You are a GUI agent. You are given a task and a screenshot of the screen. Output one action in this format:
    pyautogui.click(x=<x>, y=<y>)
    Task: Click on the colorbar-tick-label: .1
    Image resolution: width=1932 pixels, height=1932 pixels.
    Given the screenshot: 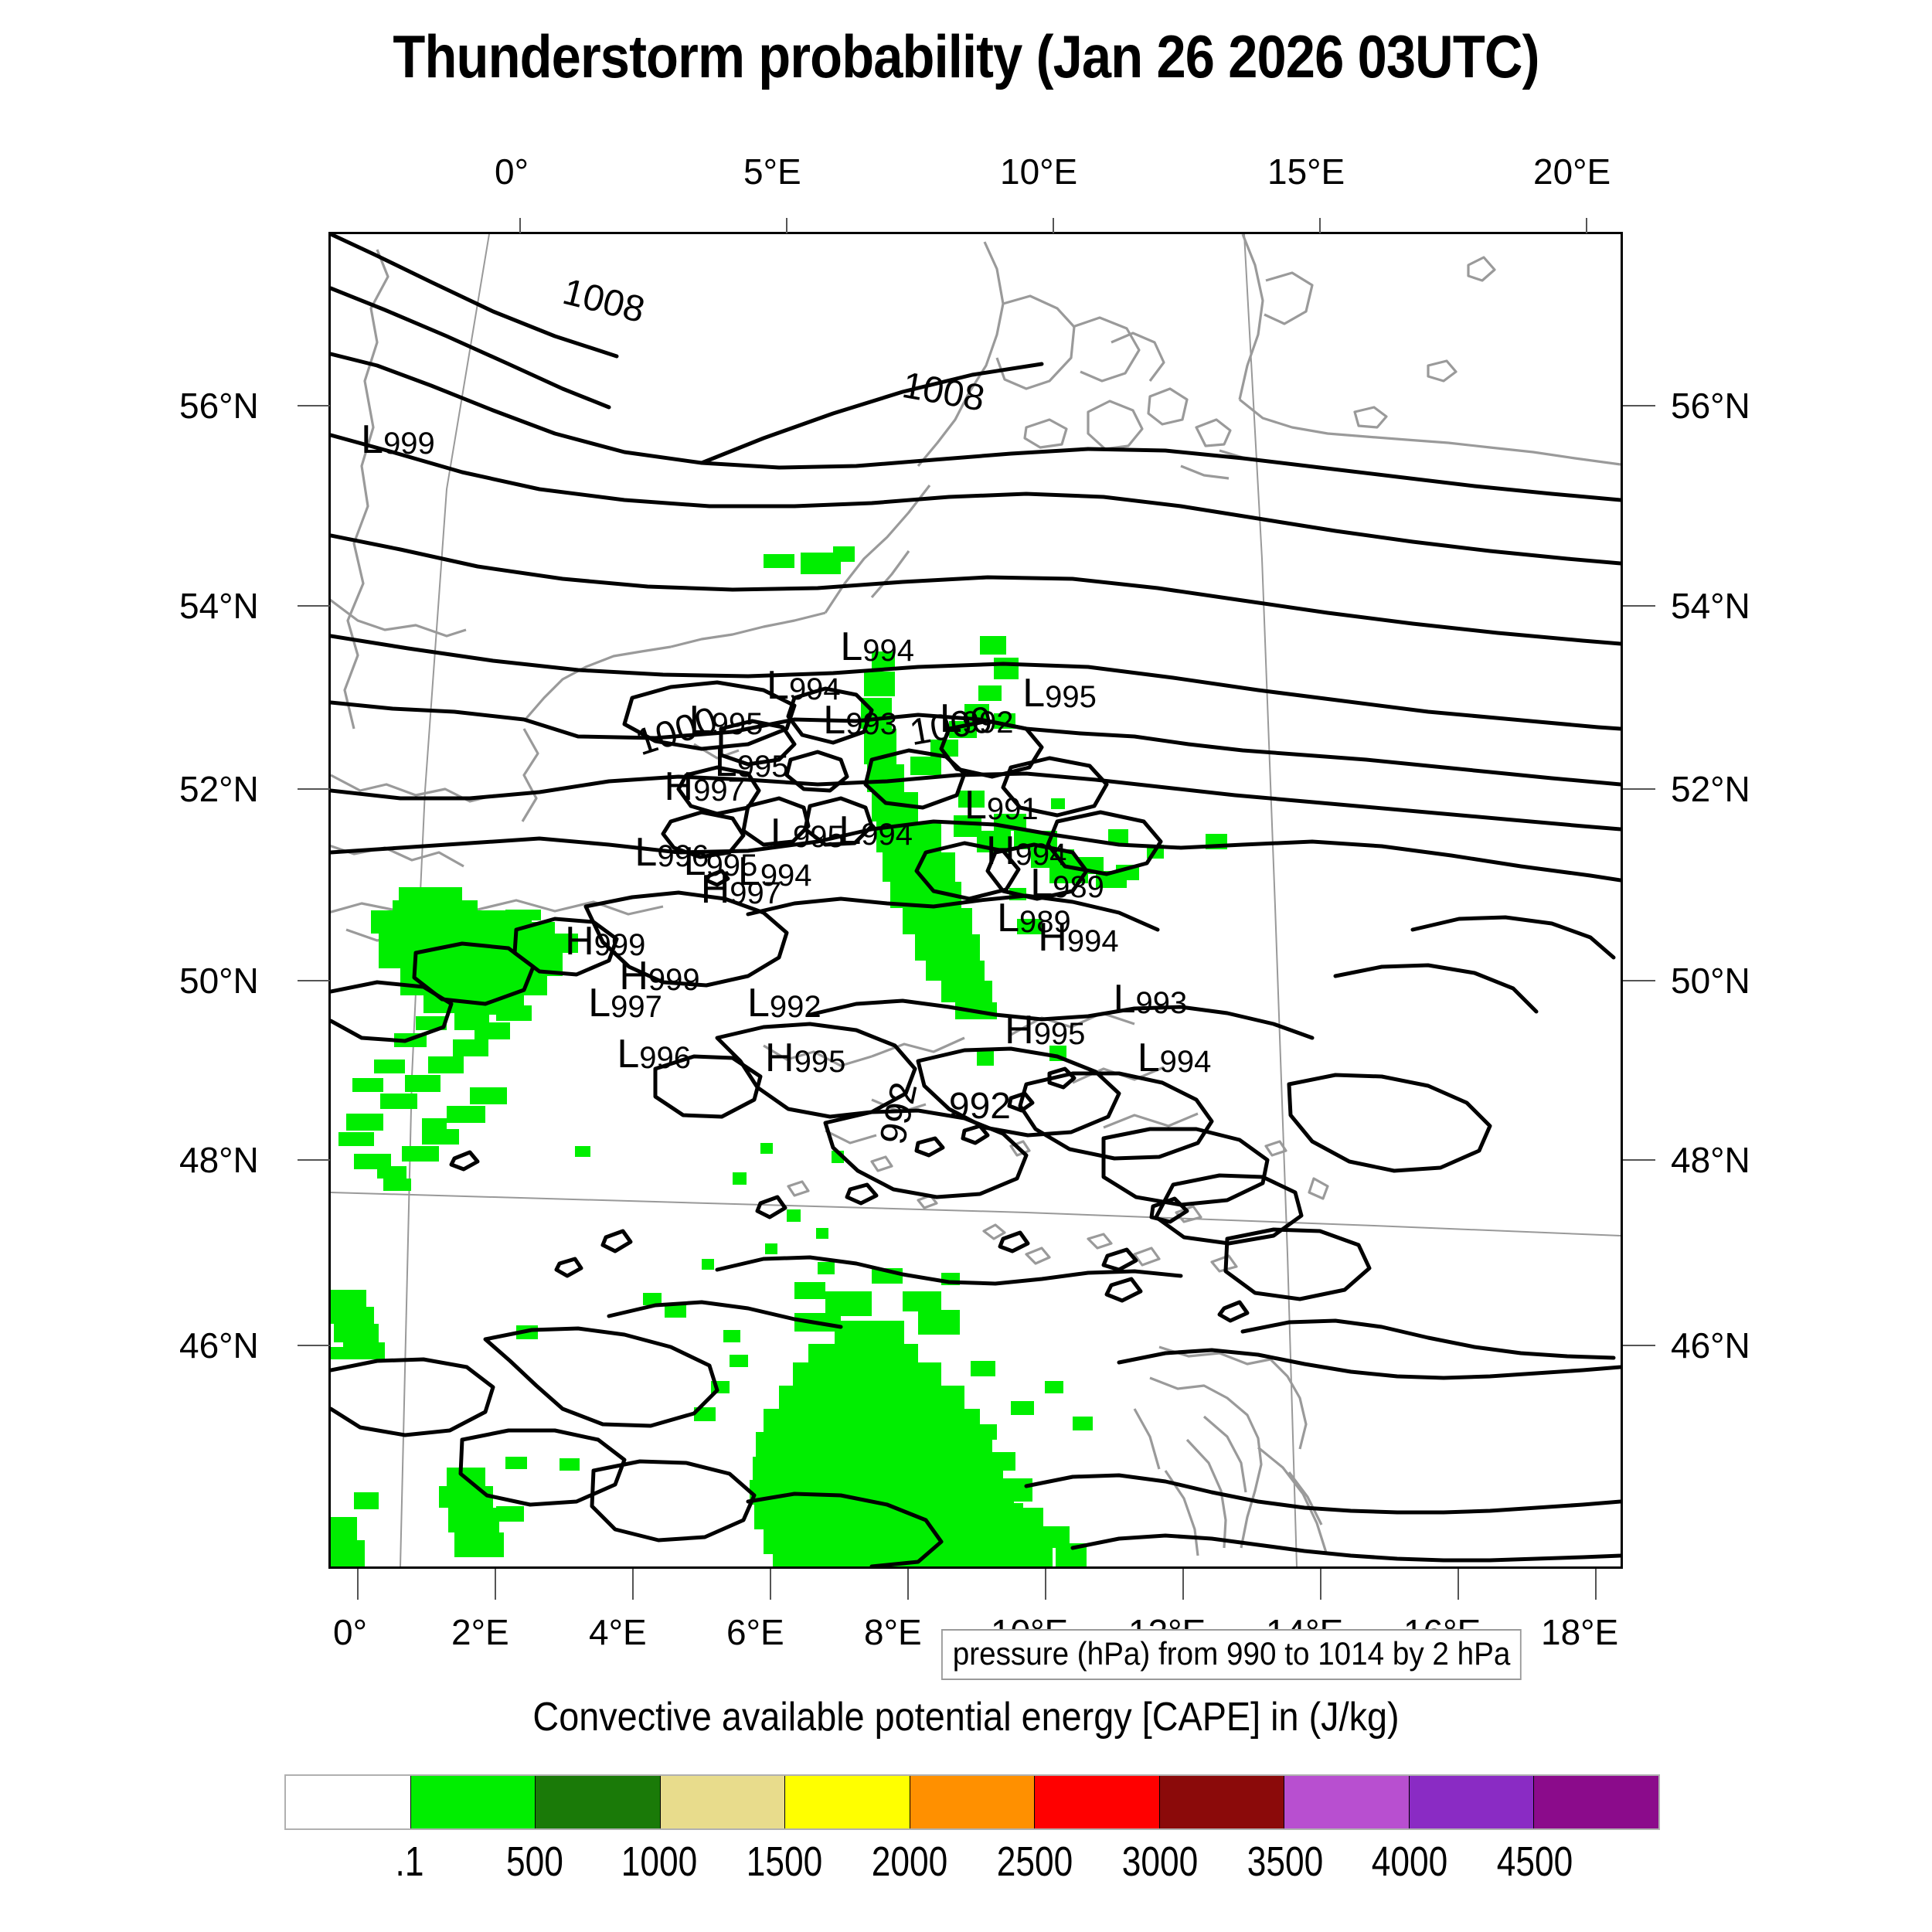 What is the action you would take?
    pyautogui.click(x=410, y=1862)
    